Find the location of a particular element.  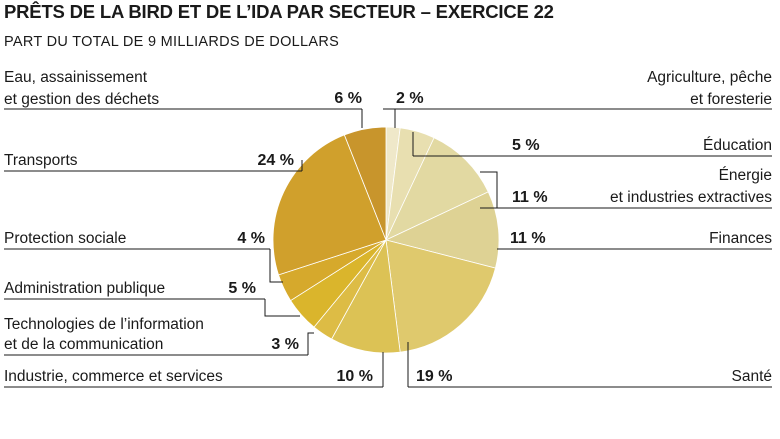

slice-label-transport: Transports is located at coordinates (41, 160).